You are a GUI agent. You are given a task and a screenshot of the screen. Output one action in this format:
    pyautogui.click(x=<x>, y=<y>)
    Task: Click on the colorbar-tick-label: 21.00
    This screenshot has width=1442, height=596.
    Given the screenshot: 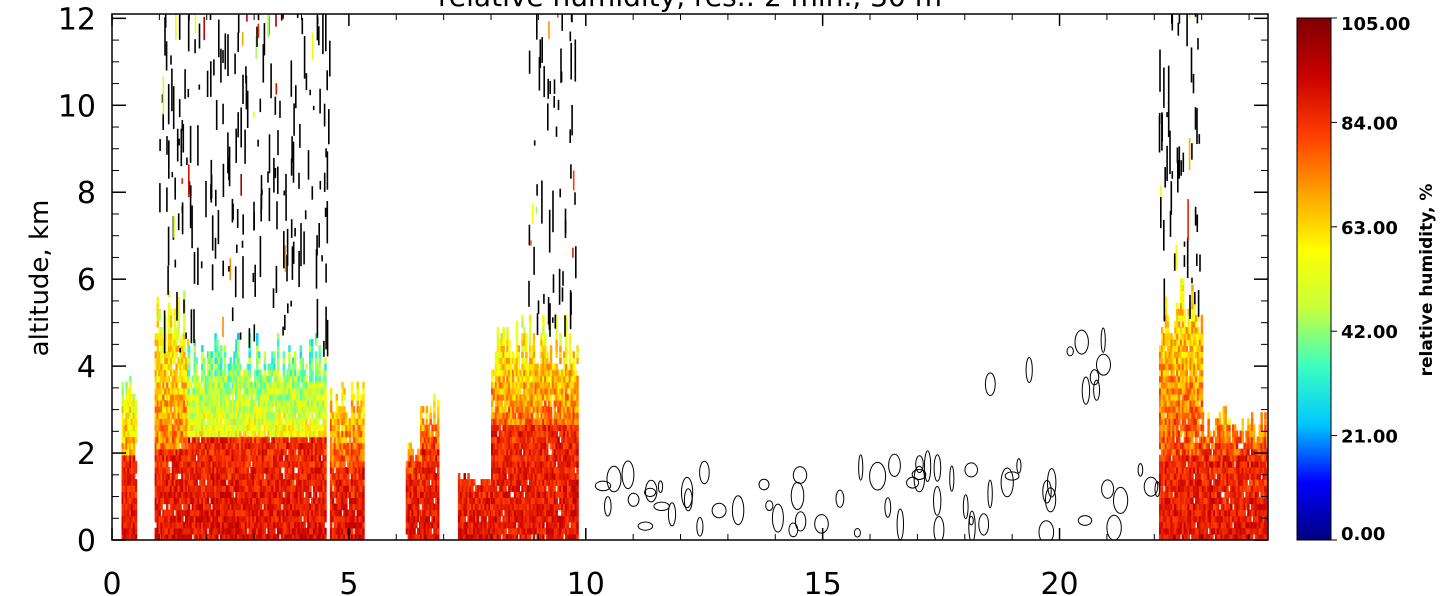 What is the action you would take?
    pyautogui.click(x=1369, y=437)
    